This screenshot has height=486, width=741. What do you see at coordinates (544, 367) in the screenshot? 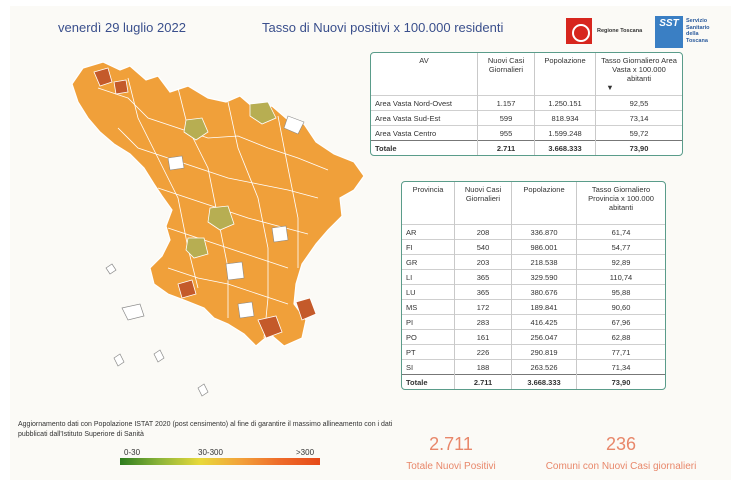
I see `table-cell: 263.526` at bounding box center [544, 367].